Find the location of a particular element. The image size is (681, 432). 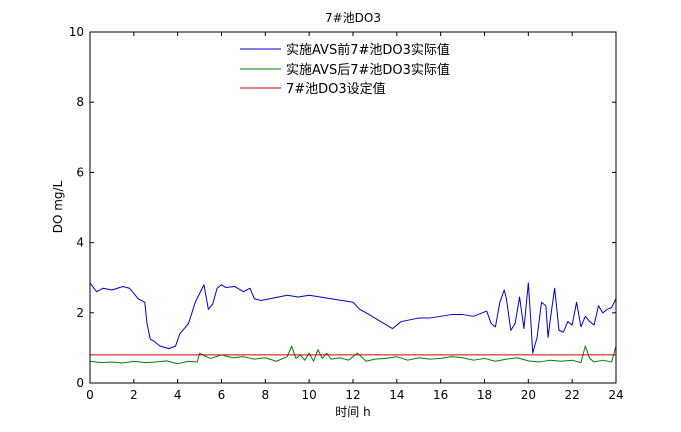

x-tick-label: 10 is located at coordinates (309, 395).